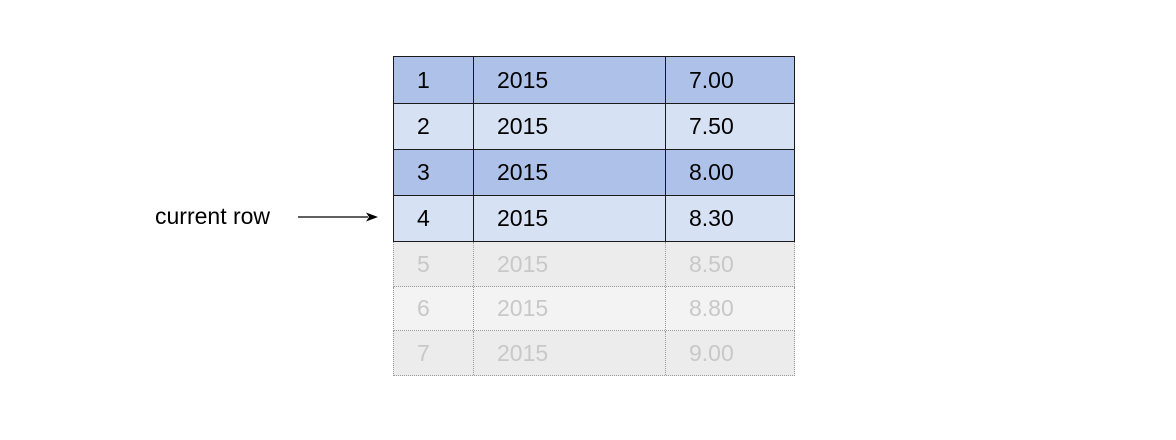 This screenshot has width=1176, height=440. Describe the element at coordinates (434, 218) in the screenshot. I see `row-number-cell: 4` at that location.